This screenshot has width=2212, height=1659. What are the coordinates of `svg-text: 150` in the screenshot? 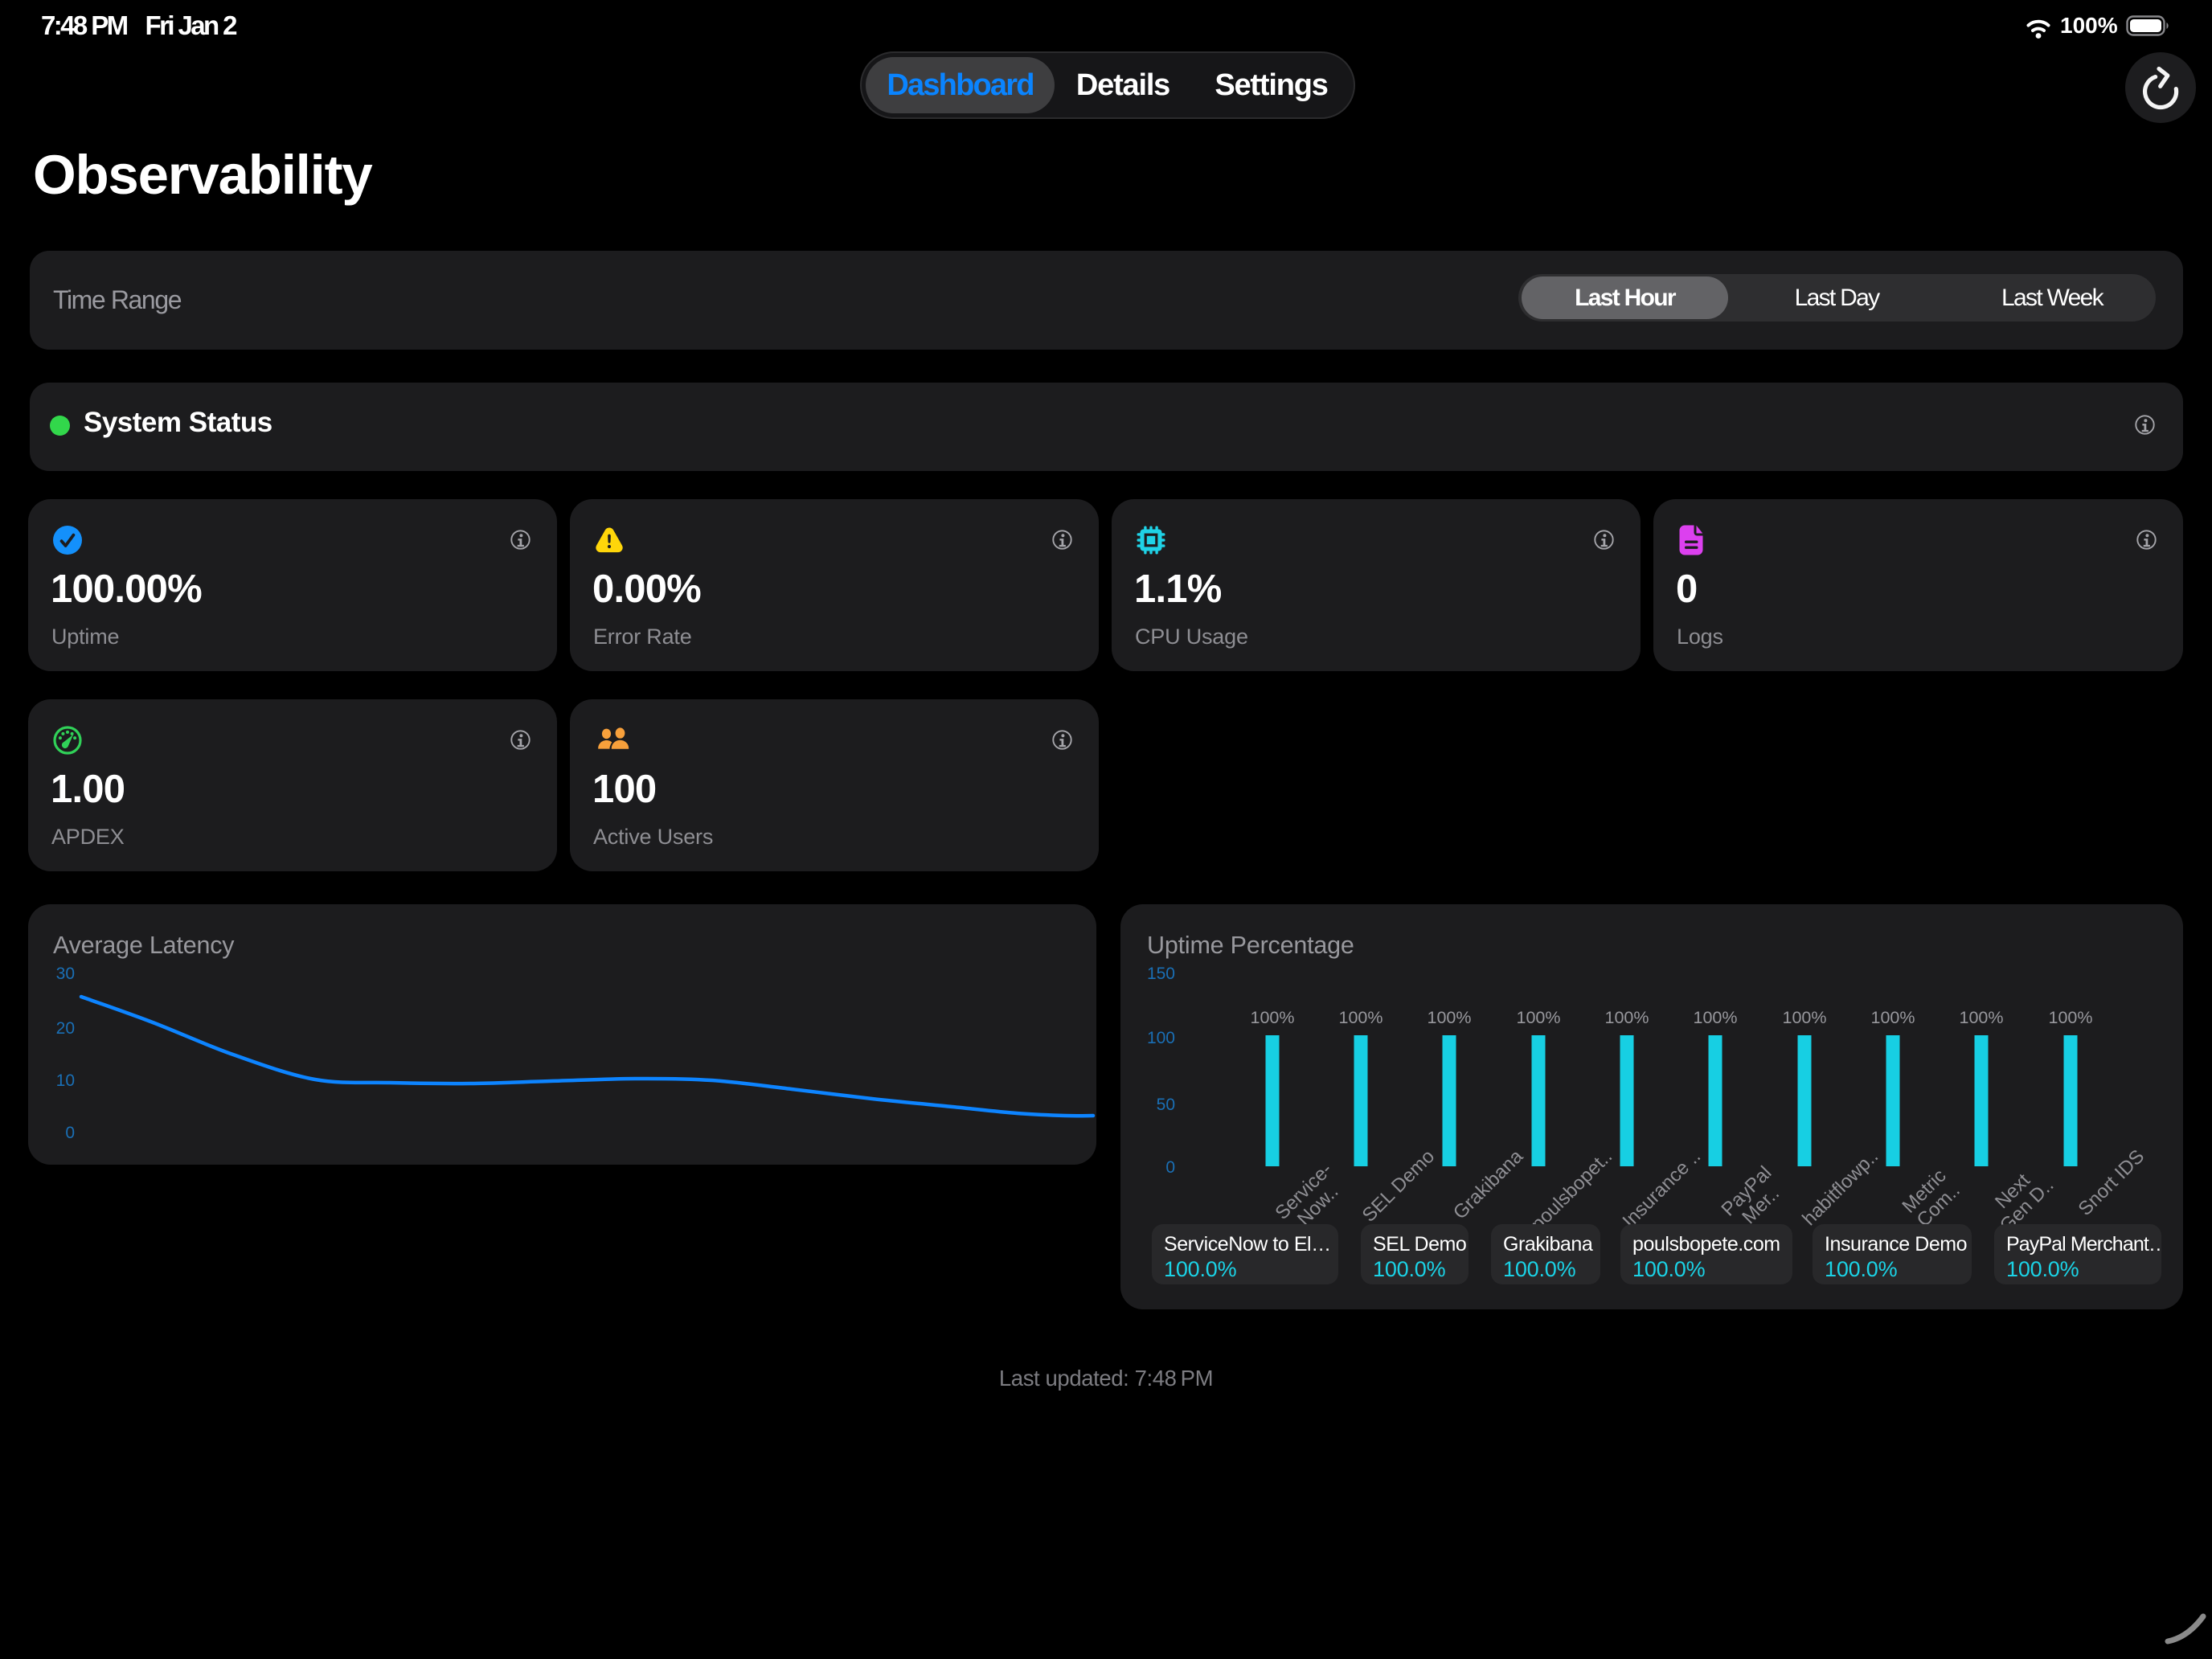 It's located at (1161, 974).